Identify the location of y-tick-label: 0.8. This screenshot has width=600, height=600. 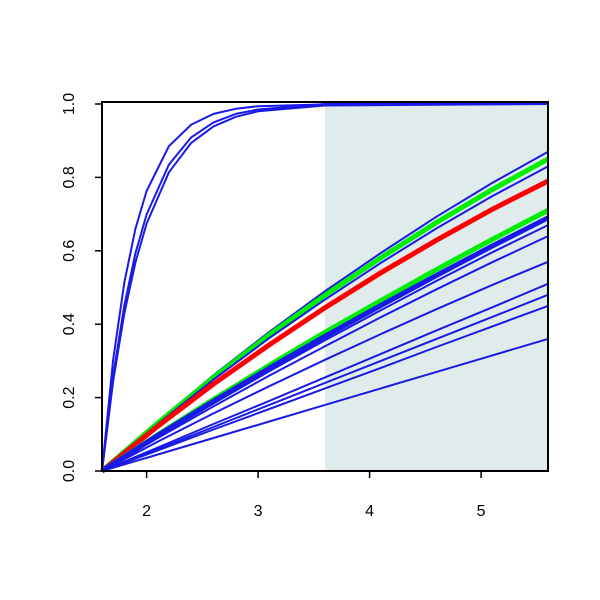
(69, 177).